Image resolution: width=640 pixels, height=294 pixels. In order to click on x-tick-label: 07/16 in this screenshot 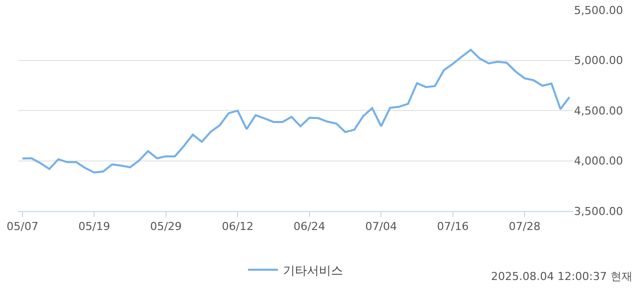, I will do `click(453, 227)`.